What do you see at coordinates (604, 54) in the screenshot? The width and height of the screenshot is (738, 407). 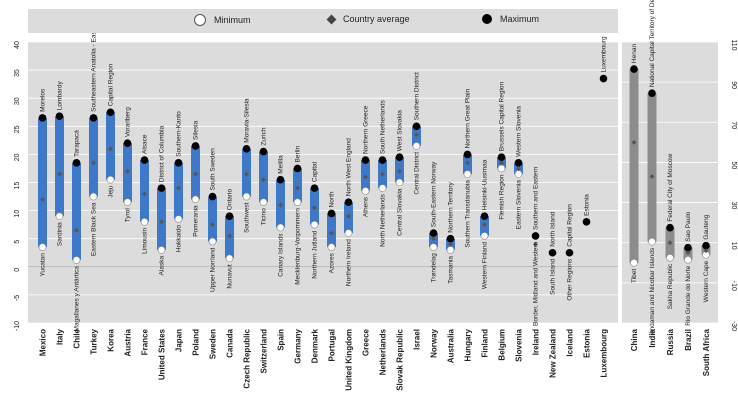 I see `oecd-max-region-label: Luxembourg` at bounding box center [604, 54].